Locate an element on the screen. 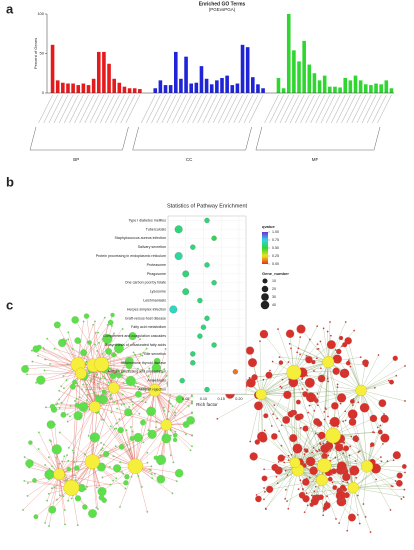 The height and width of the screenshot is (550, 414). y-tick-label: Autoimmune thyroid disease is located at coordinates (143, 363).